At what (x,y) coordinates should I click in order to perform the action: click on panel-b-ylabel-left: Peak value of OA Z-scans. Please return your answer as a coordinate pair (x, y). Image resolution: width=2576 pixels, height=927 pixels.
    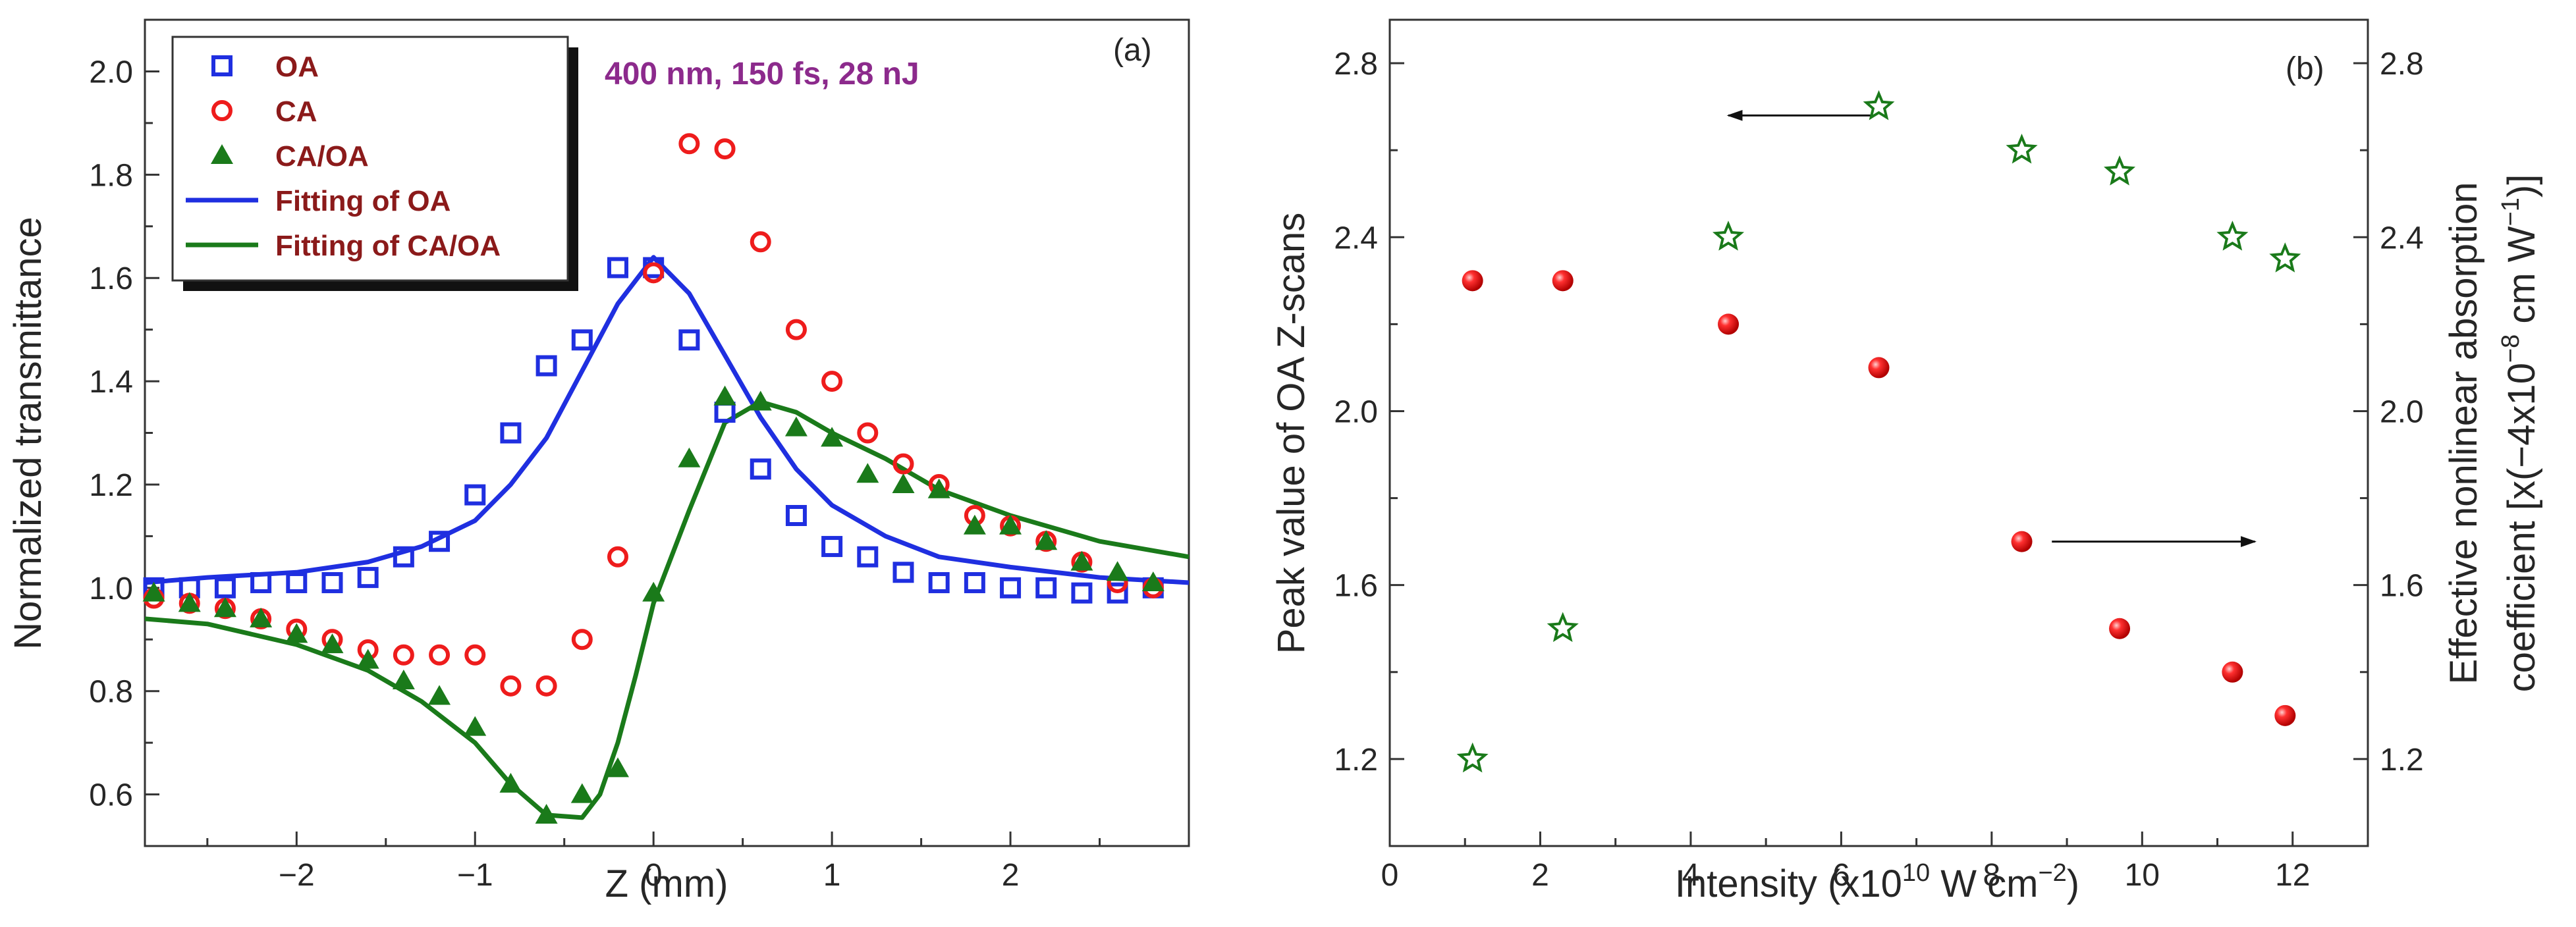
    Looking at the image, I should click on (1291, 433).